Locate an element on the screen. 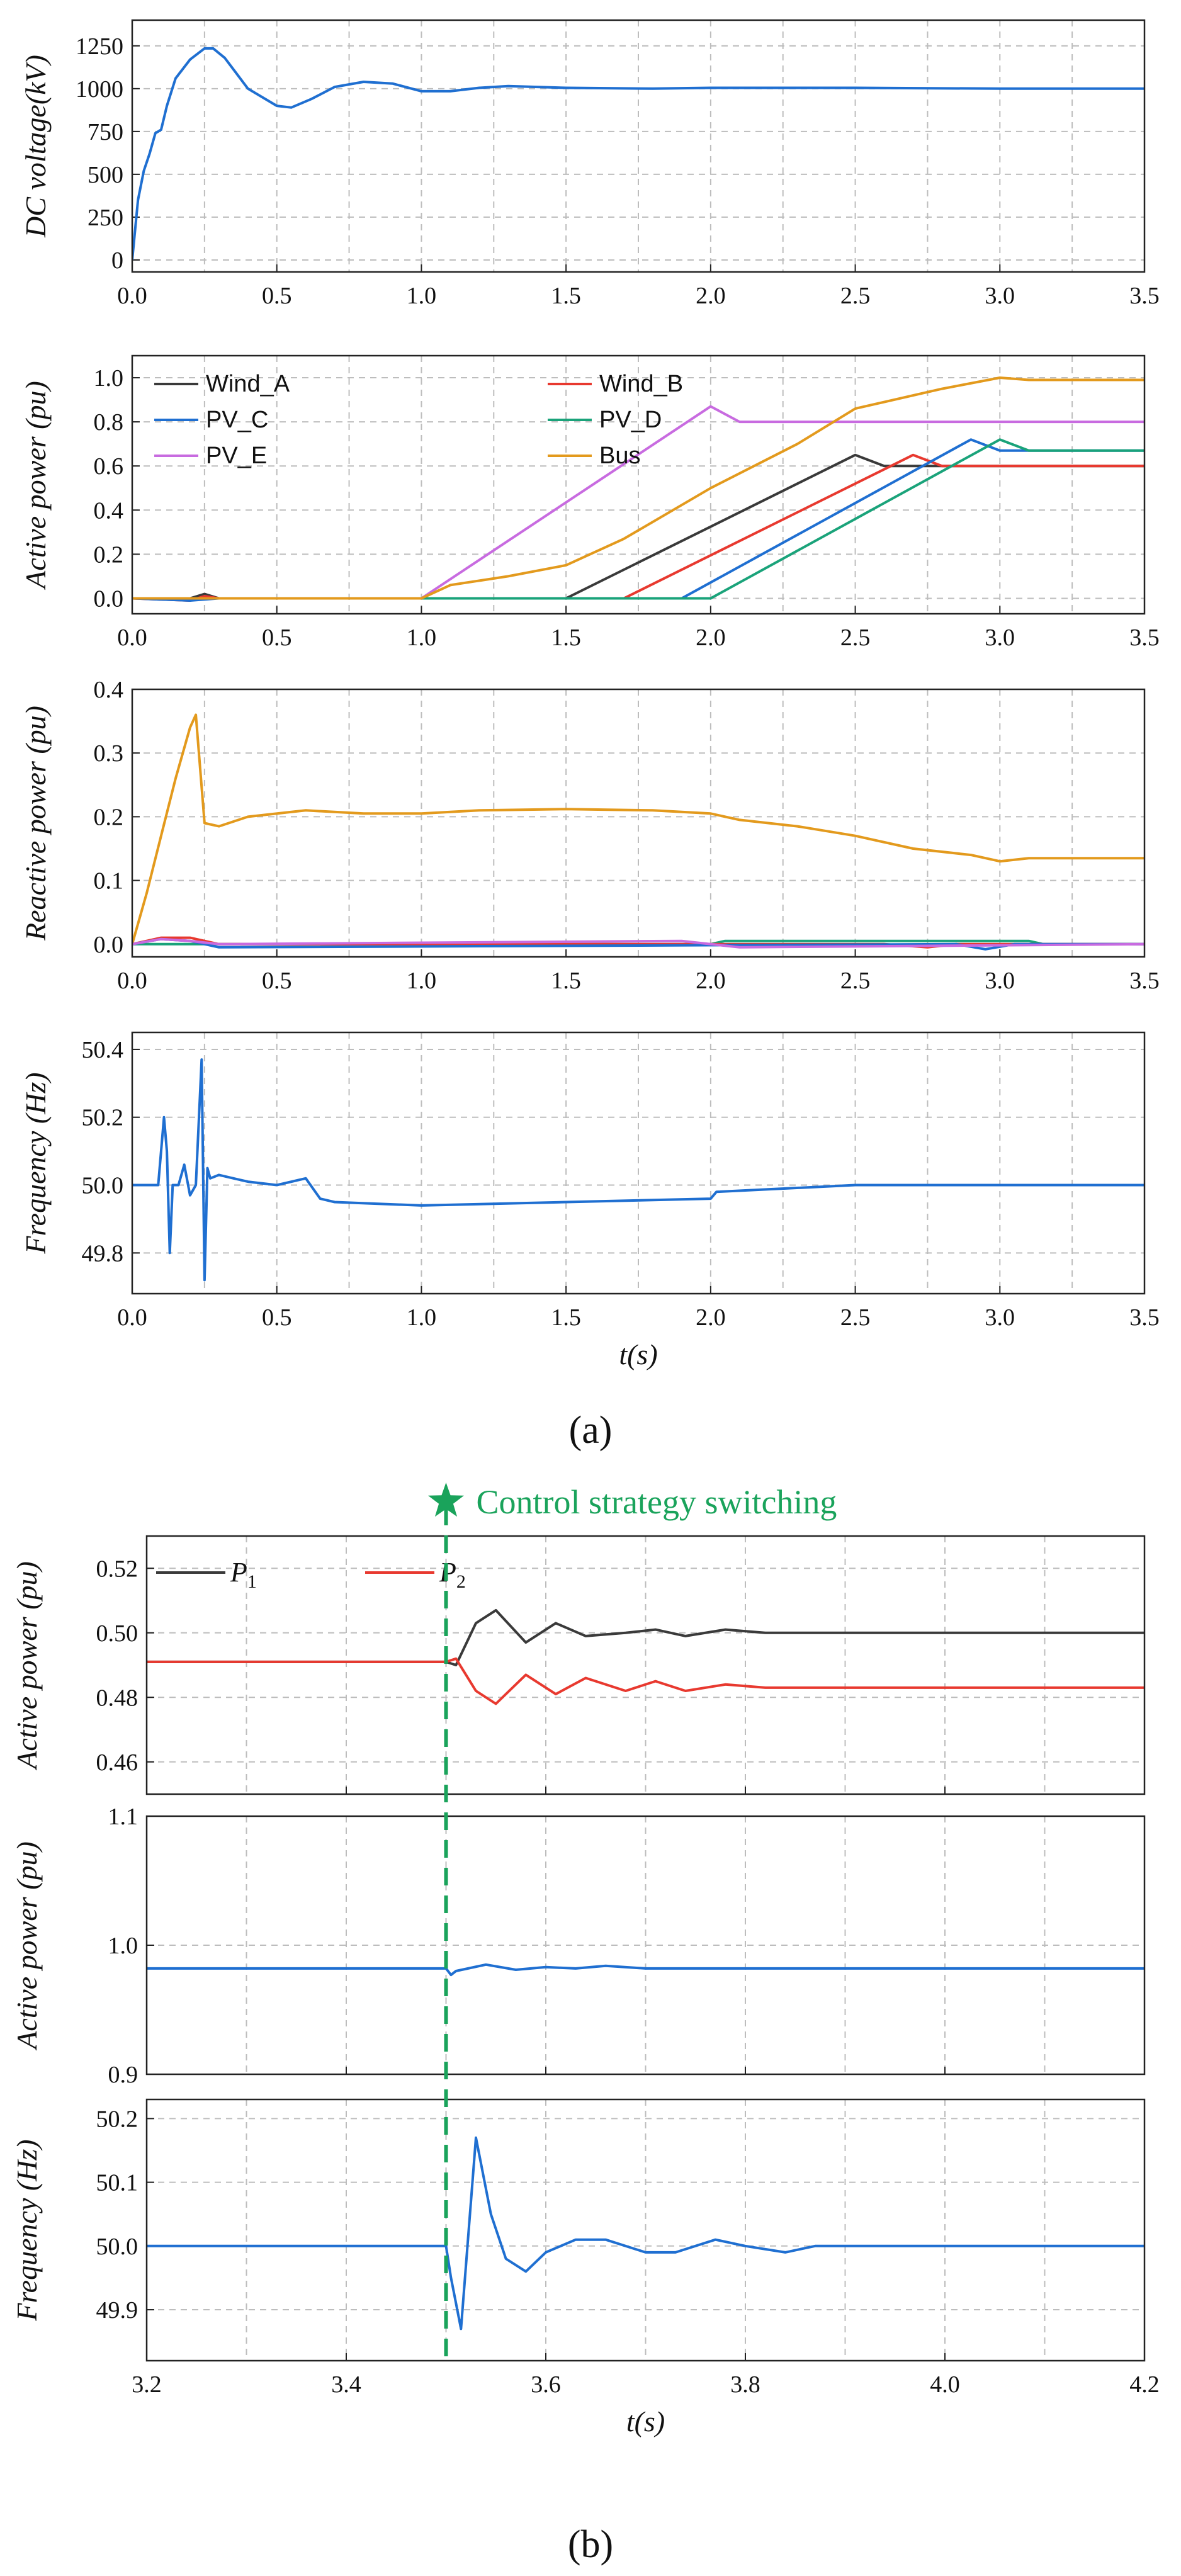 Image resolution: width=1181 pixels, height=2576 pixels. legend-entry: P2 is located at coordinates (452, 1574).